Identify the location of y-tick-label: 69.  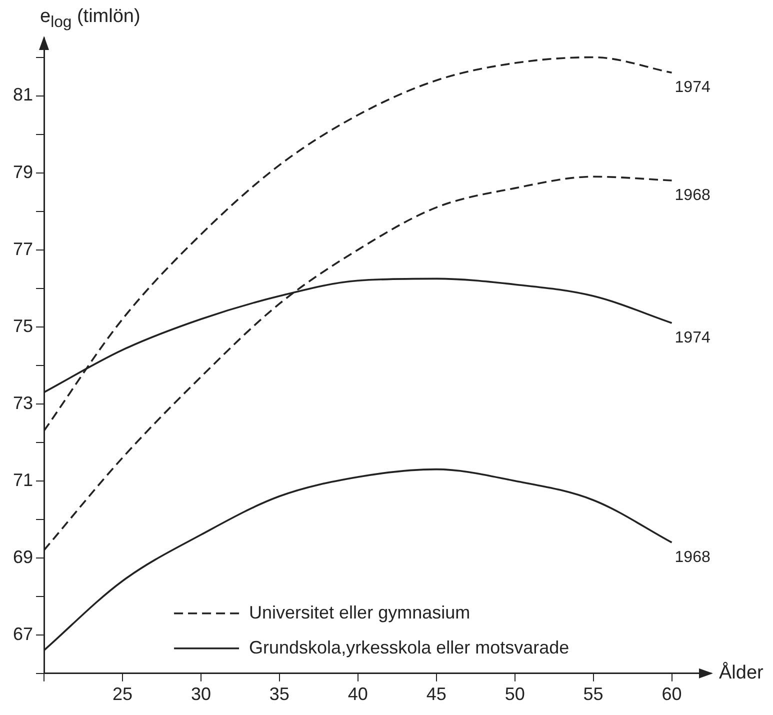
(23, 556).